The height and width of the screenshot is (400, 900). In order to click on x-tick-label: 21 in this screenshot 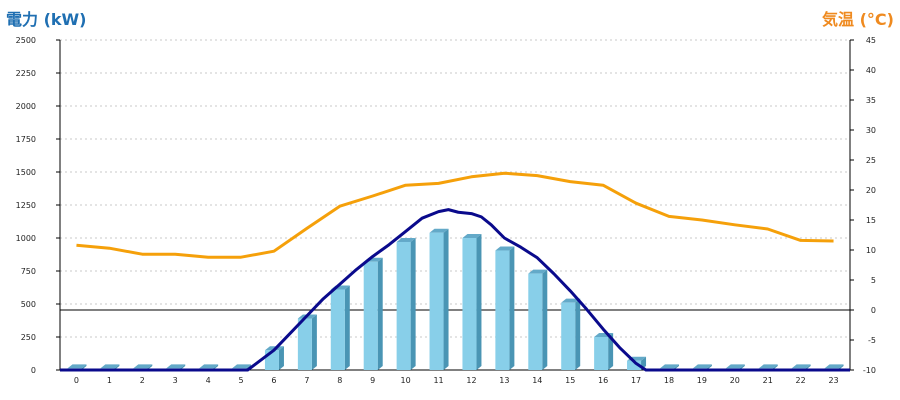, I will do `click(768, 380)`.